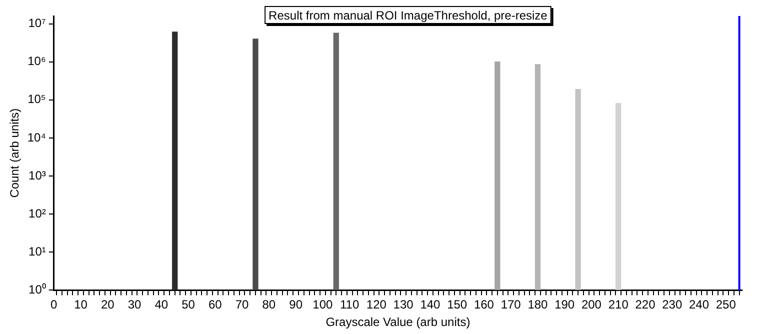  I want to click on x-tick-label: 190, so click(564, 305).